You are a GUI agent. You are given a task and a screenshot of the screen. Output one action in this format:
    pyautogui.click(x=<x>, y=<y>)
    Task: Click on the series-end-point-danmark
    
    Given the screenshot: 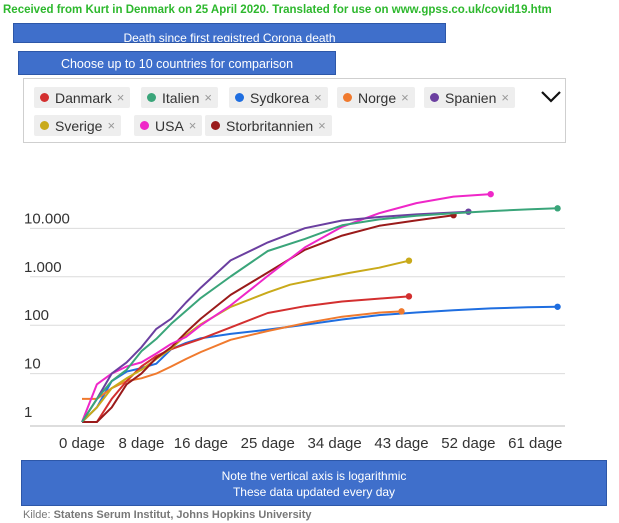 What is the action you would take?
    pyautogui.click(x=409, y=296)
    